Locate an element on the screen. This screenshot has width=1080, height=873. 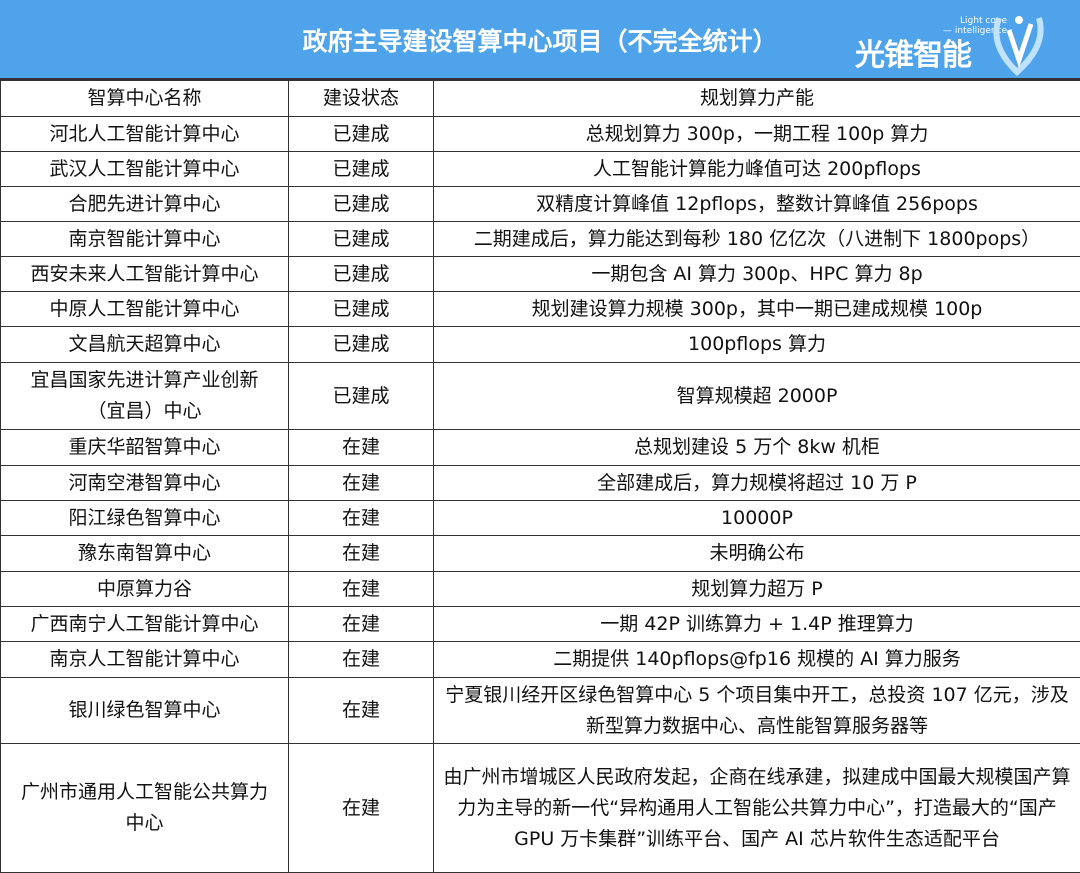
table-row: 重庆华韶智算中心 在建 总规划建设 5 万个 8kw 机柜 is located at coordinates (540, 447).